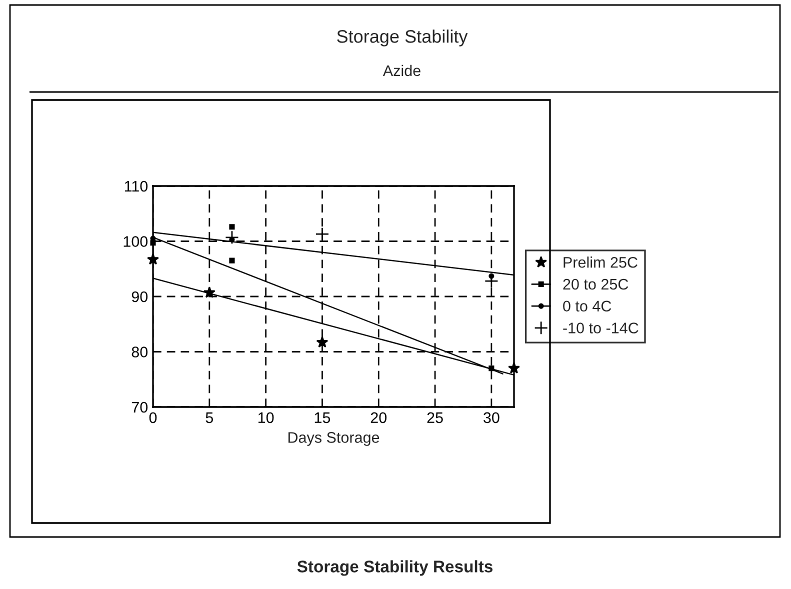 The width and height of the screenshot is (791, 589). What do you see at coordinates (140, 296) in the screenshot?
I see `y-tick-label: 90` at bounding box center [140, 296].